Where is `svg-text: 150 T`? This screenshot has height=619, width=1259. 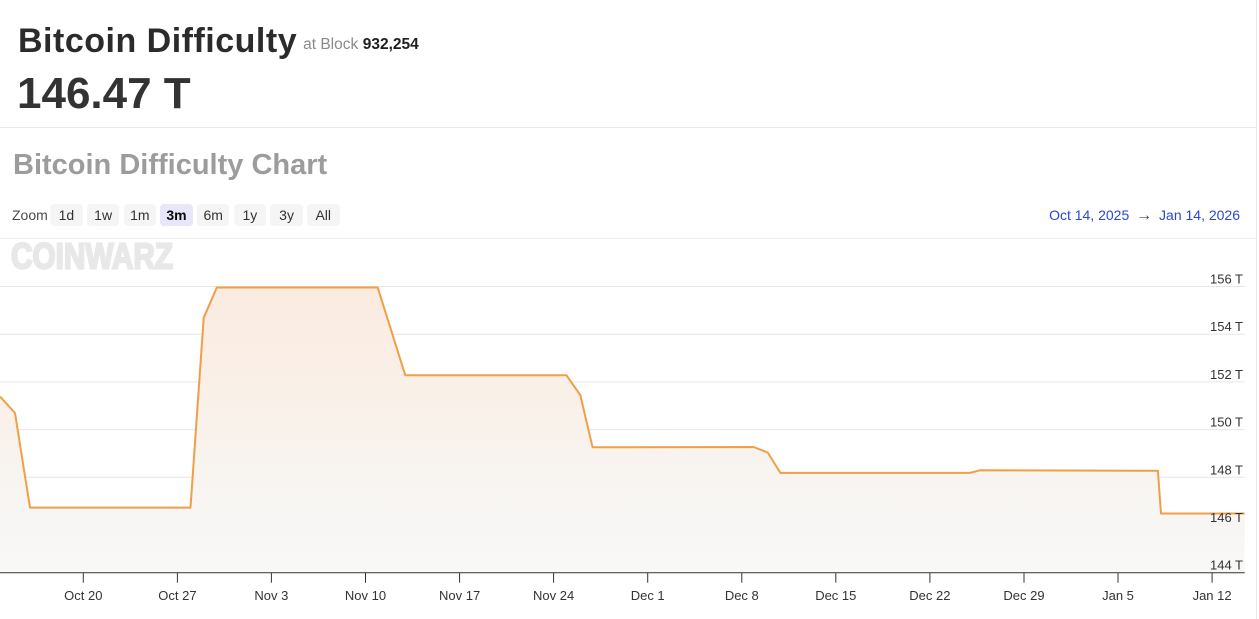
svg-text: 150 T is located at coordinates (1226, 422).